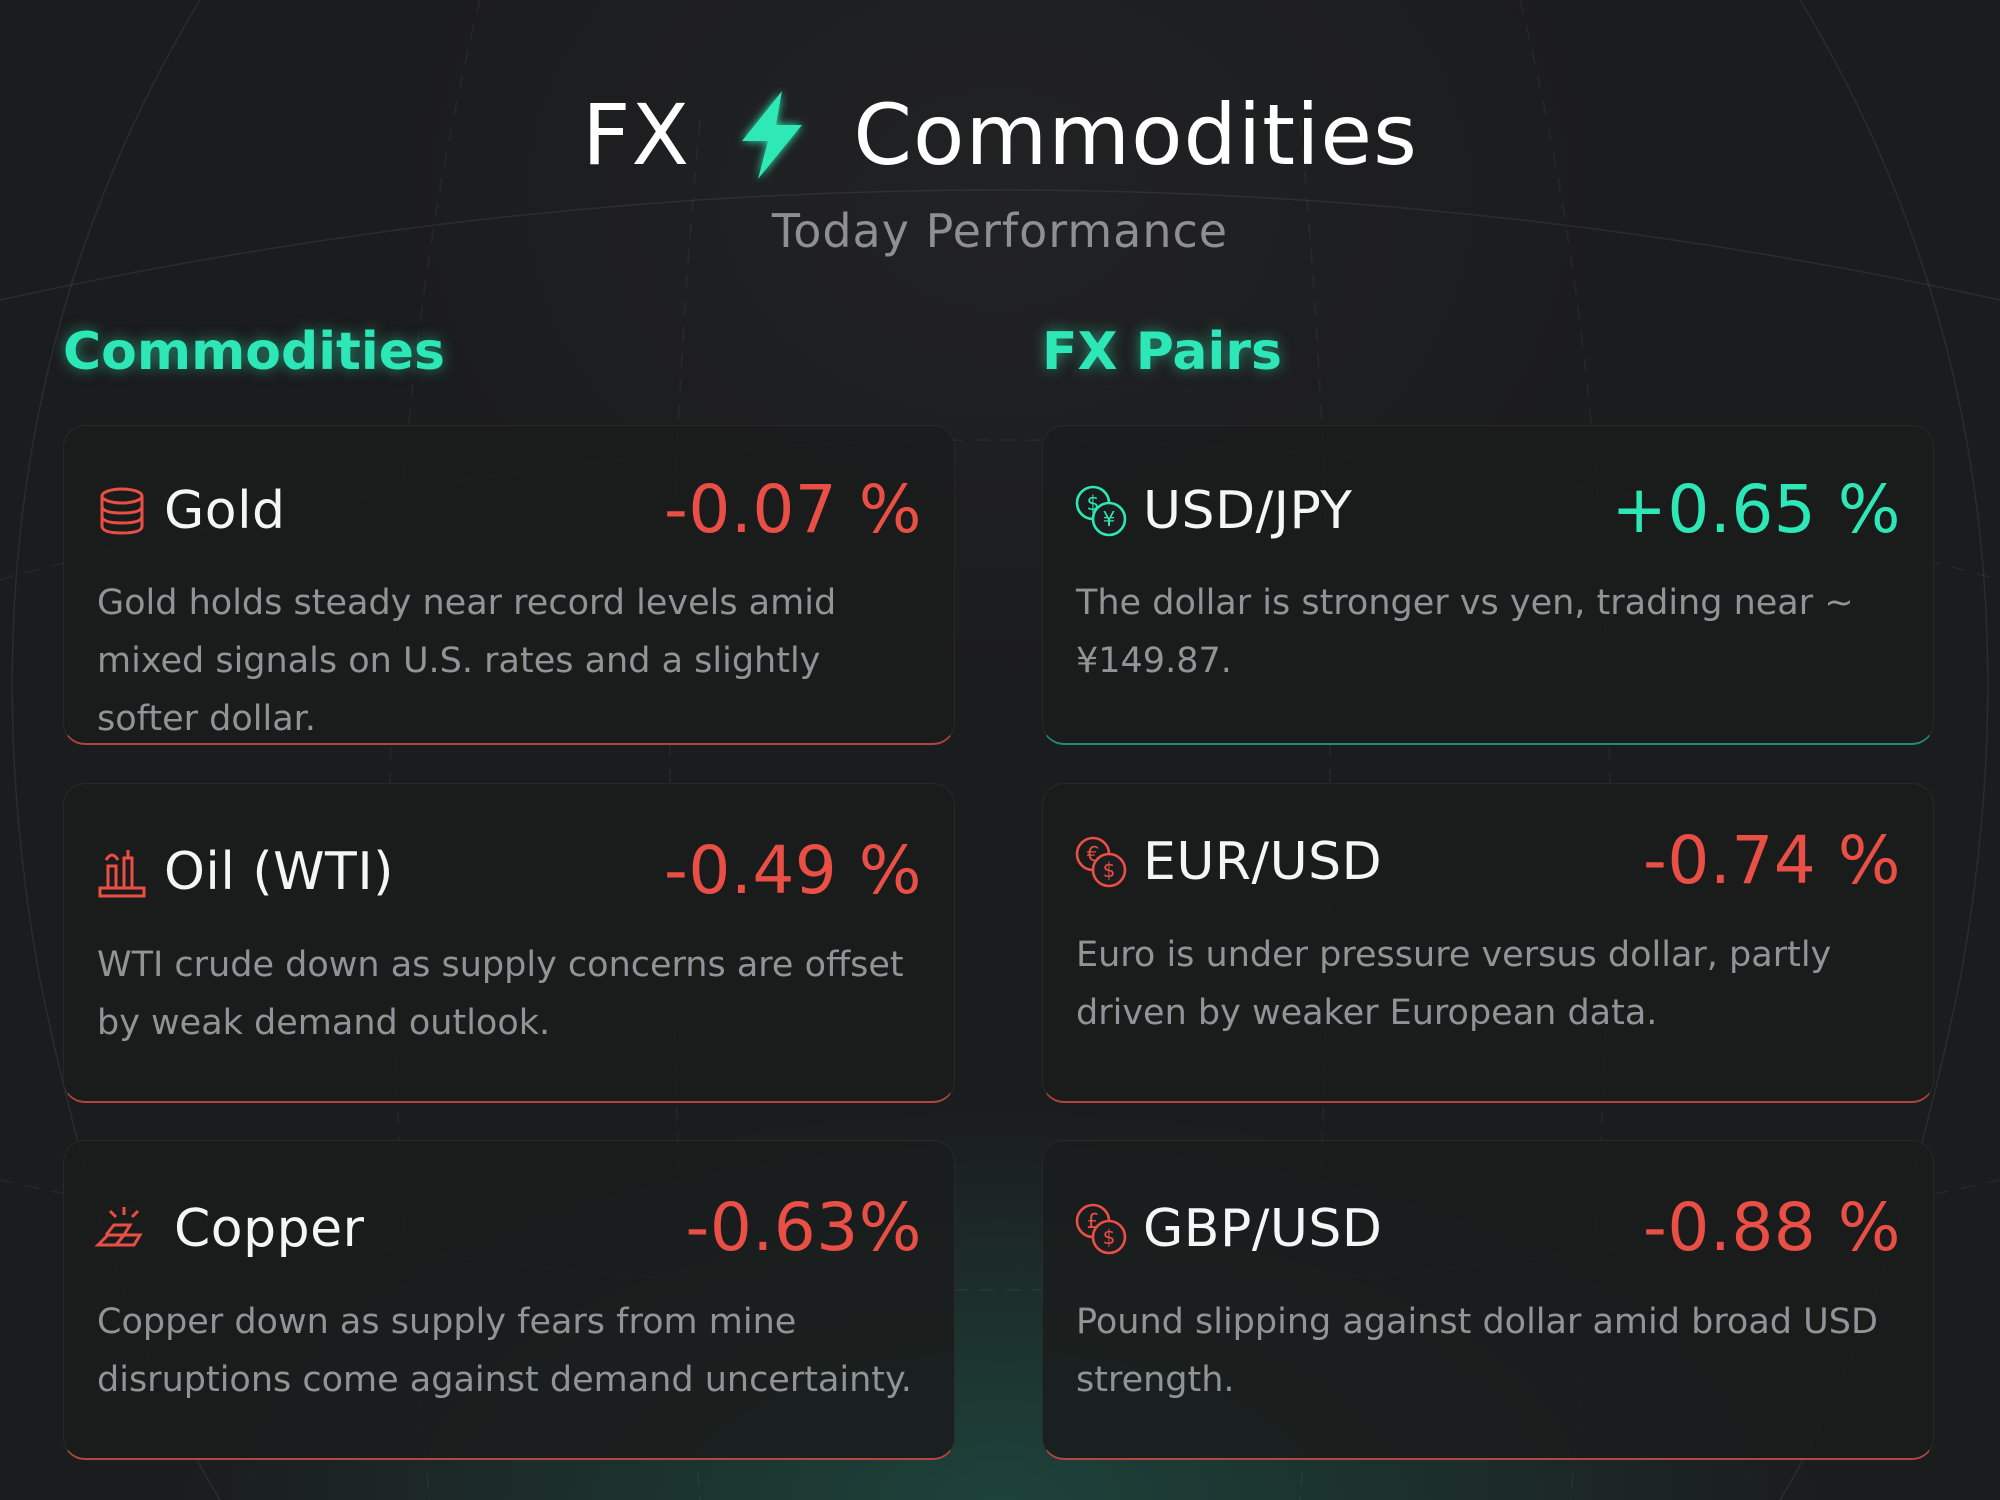 This screenshot has width=2000, height=1500. Describe the element at coordinates (1000, 231) in the screenshot. I see `page-subtitle: Today Performance` at that location.